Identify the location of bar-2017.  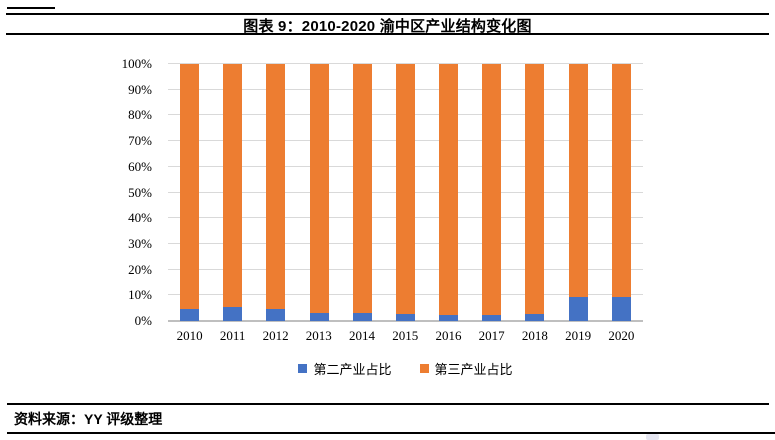
(492, 192).